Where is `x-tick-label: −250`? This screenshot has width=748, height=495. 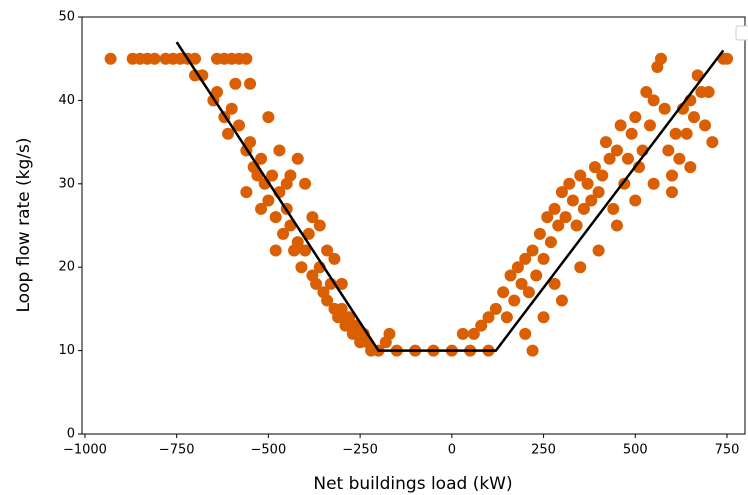 x-tick-label: −250 is located at coordinates (360, 450).